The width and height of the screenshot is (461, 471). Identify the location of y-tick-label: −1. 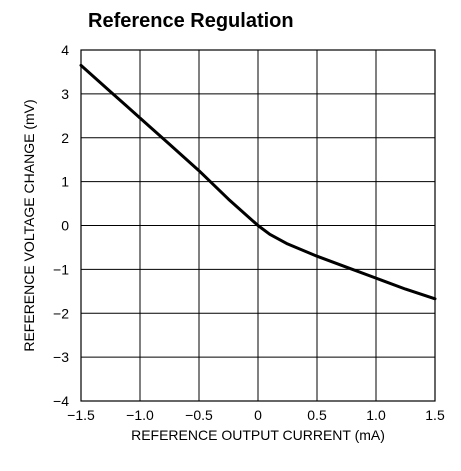
(61, 269).